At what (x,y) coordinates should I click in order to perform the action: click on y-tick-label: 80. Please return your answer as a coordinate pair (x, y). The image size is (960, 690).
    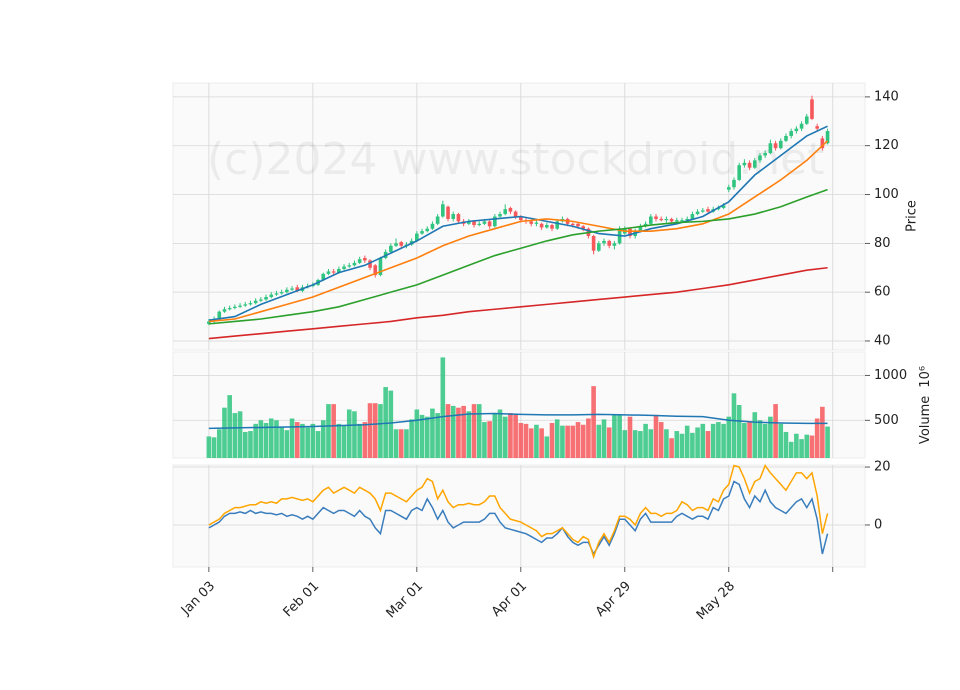
    Looking at the image, I should click on (882, 243).